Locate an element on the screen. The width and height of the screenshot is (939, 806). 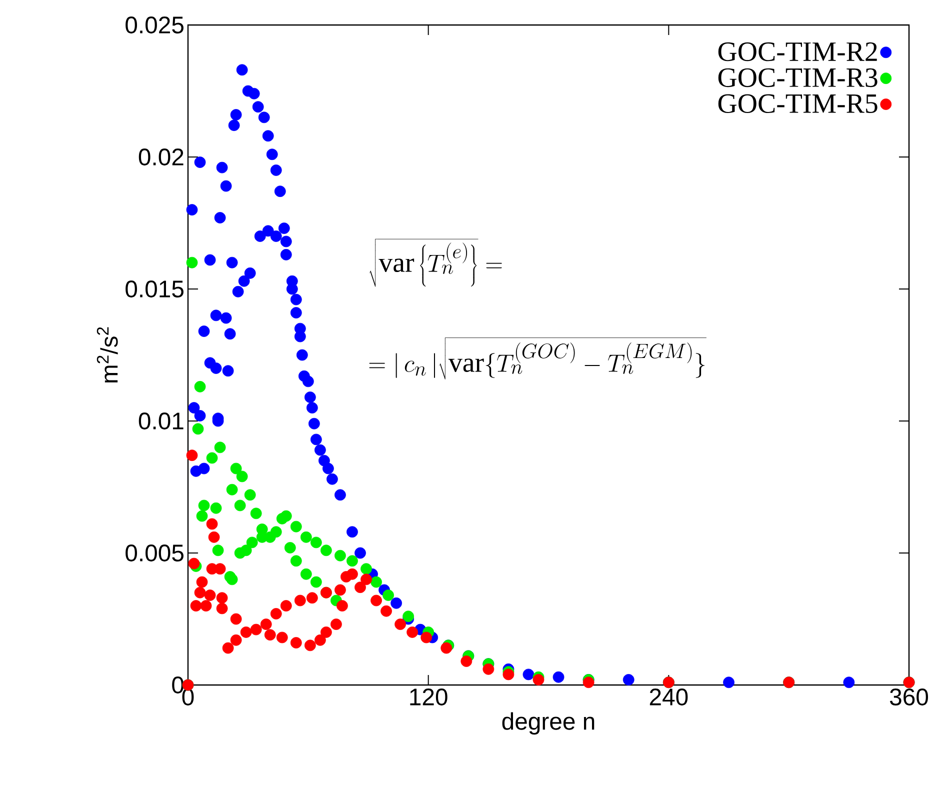
y-axis-title: m$^{2}$/s$^{2}$ is located at coordinates (107, 354).